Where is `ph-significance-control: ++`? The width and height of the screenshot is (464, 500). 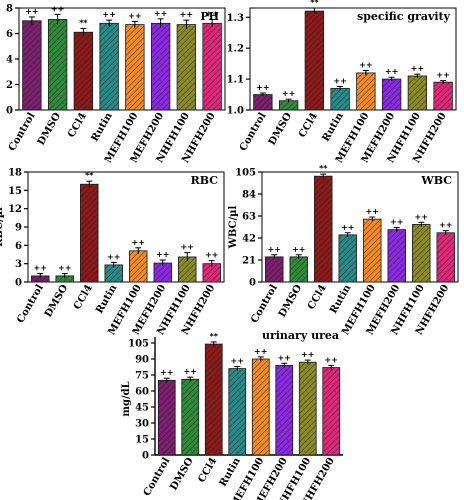 ph-significance-control: ++ is located at coordinates (31, 11).